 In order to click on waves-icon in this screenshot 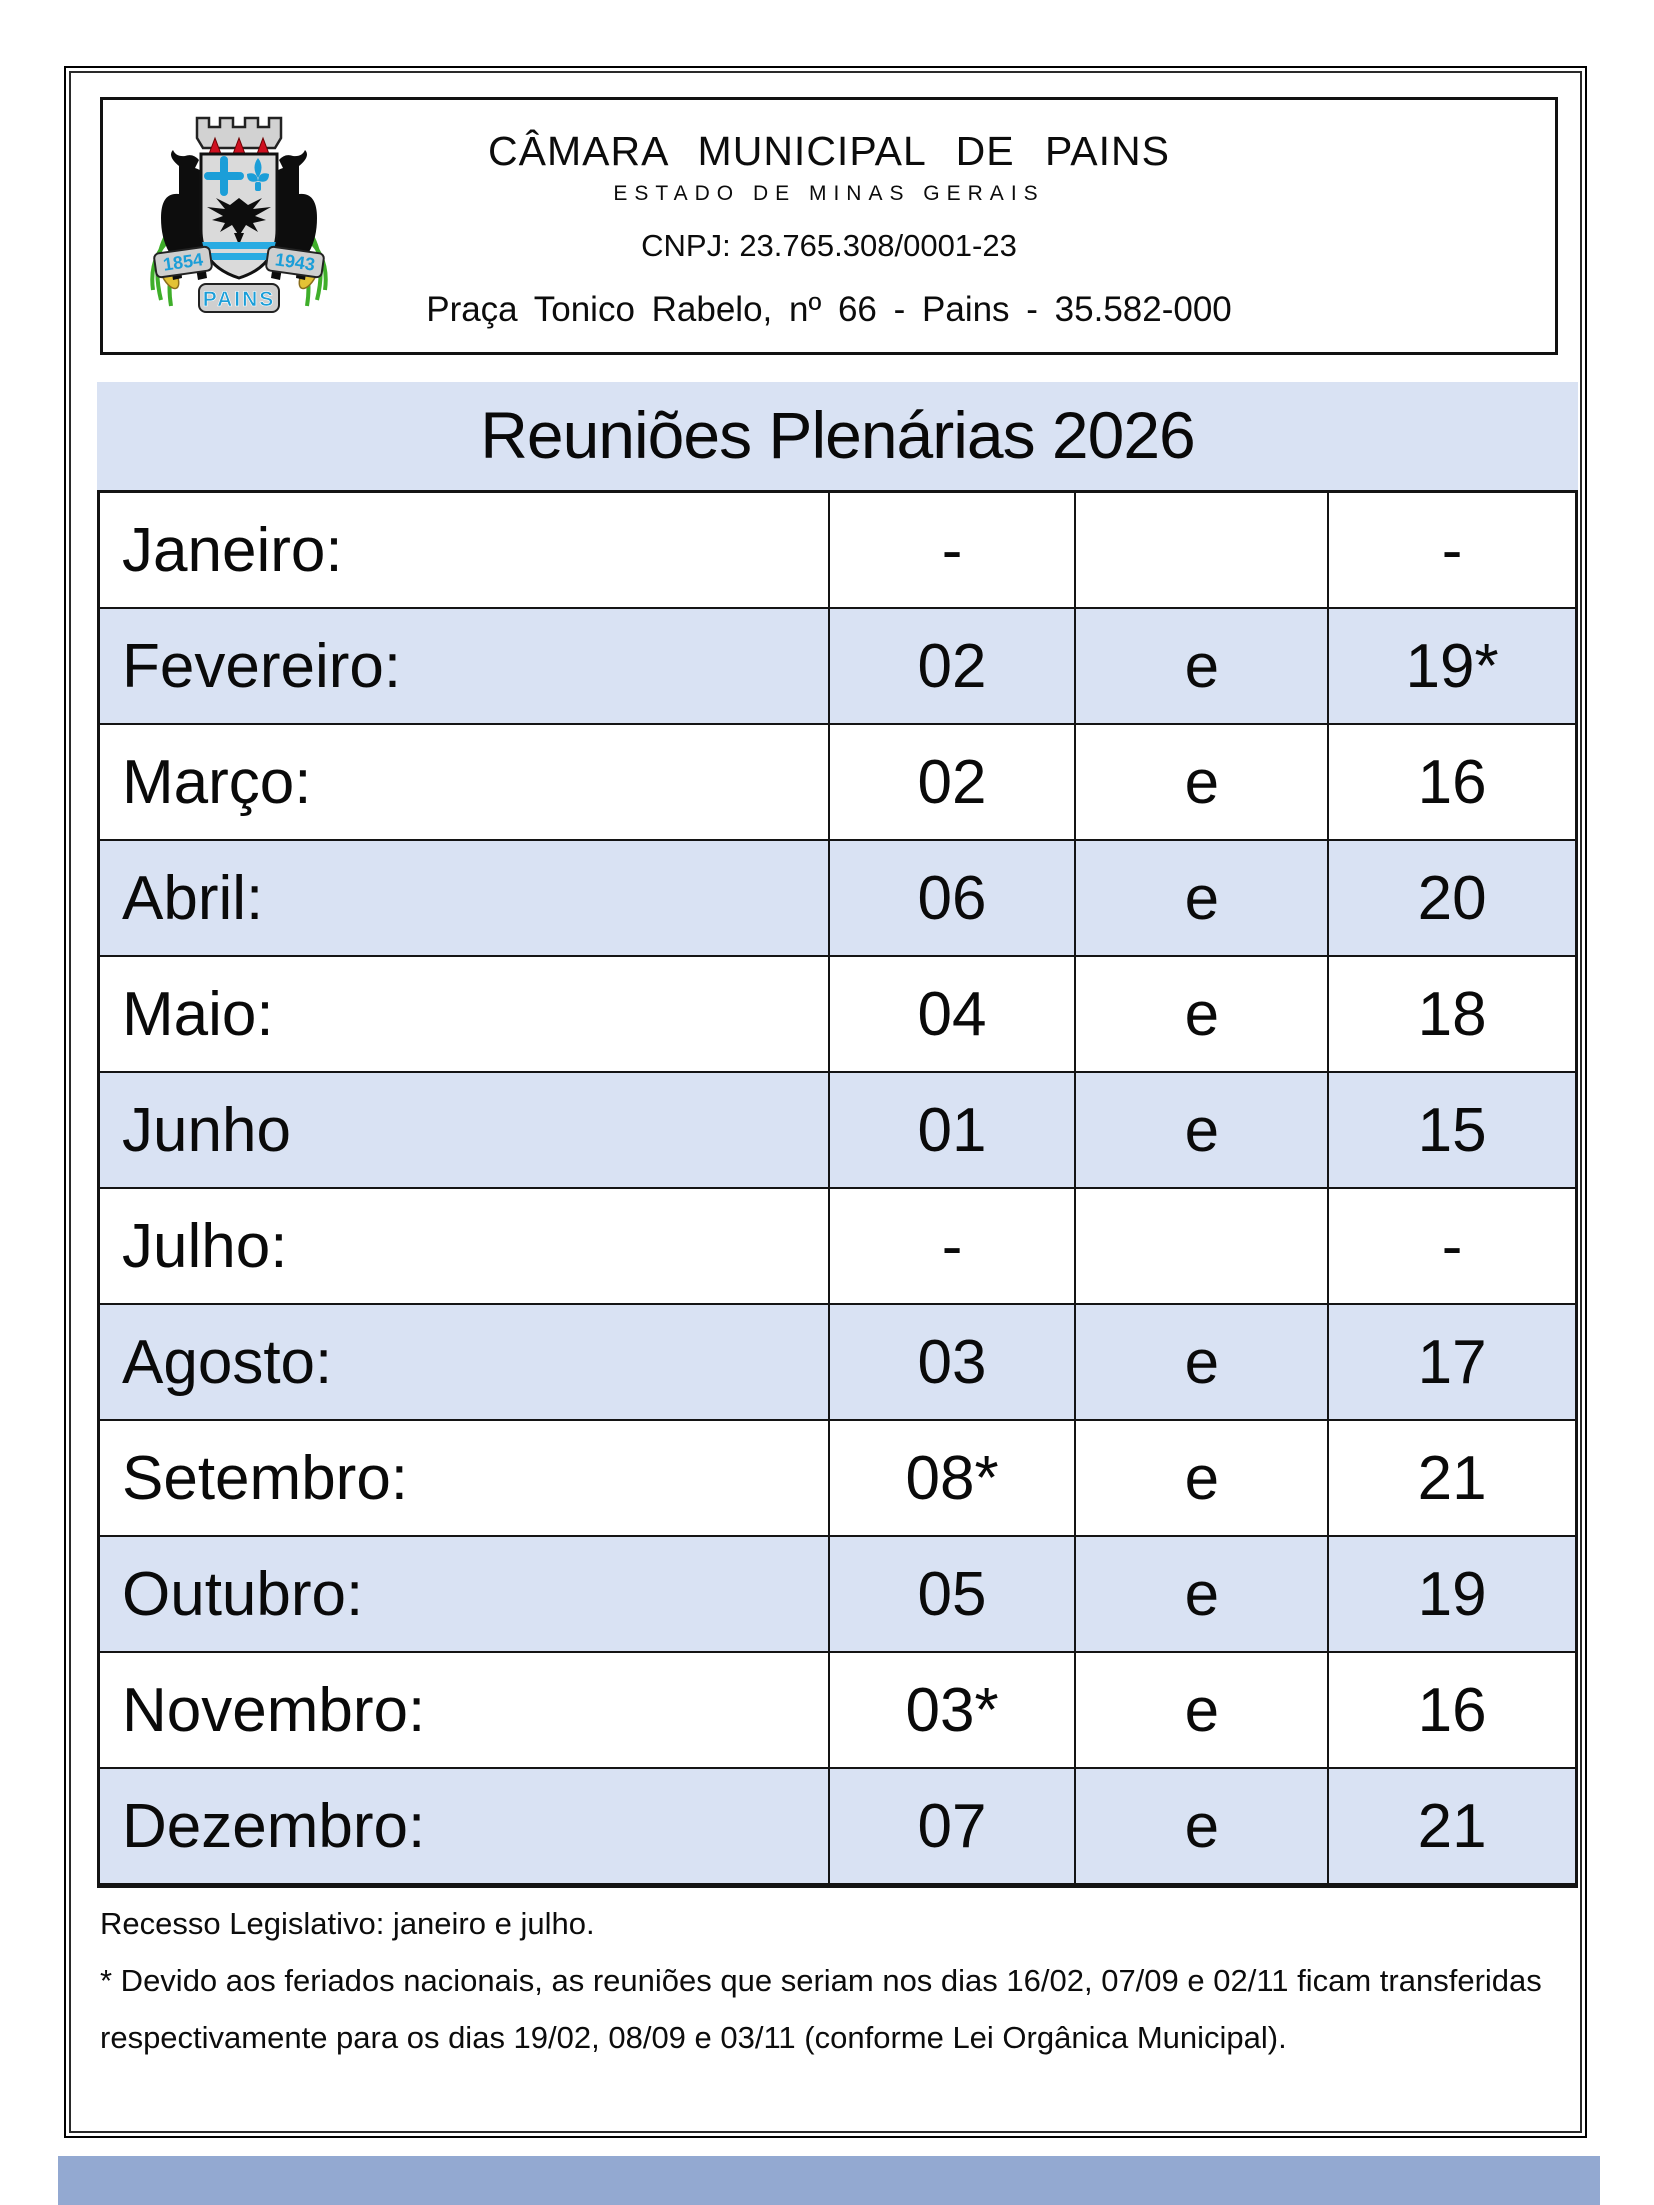, I will do `click(239, 251)`.